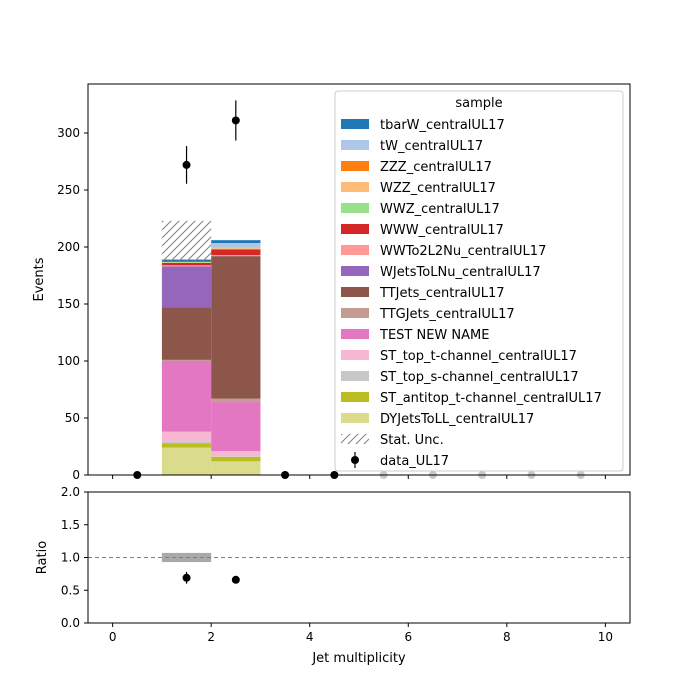  I want to click on ratio-y-tick-label: 1.5, so click(70, 525).